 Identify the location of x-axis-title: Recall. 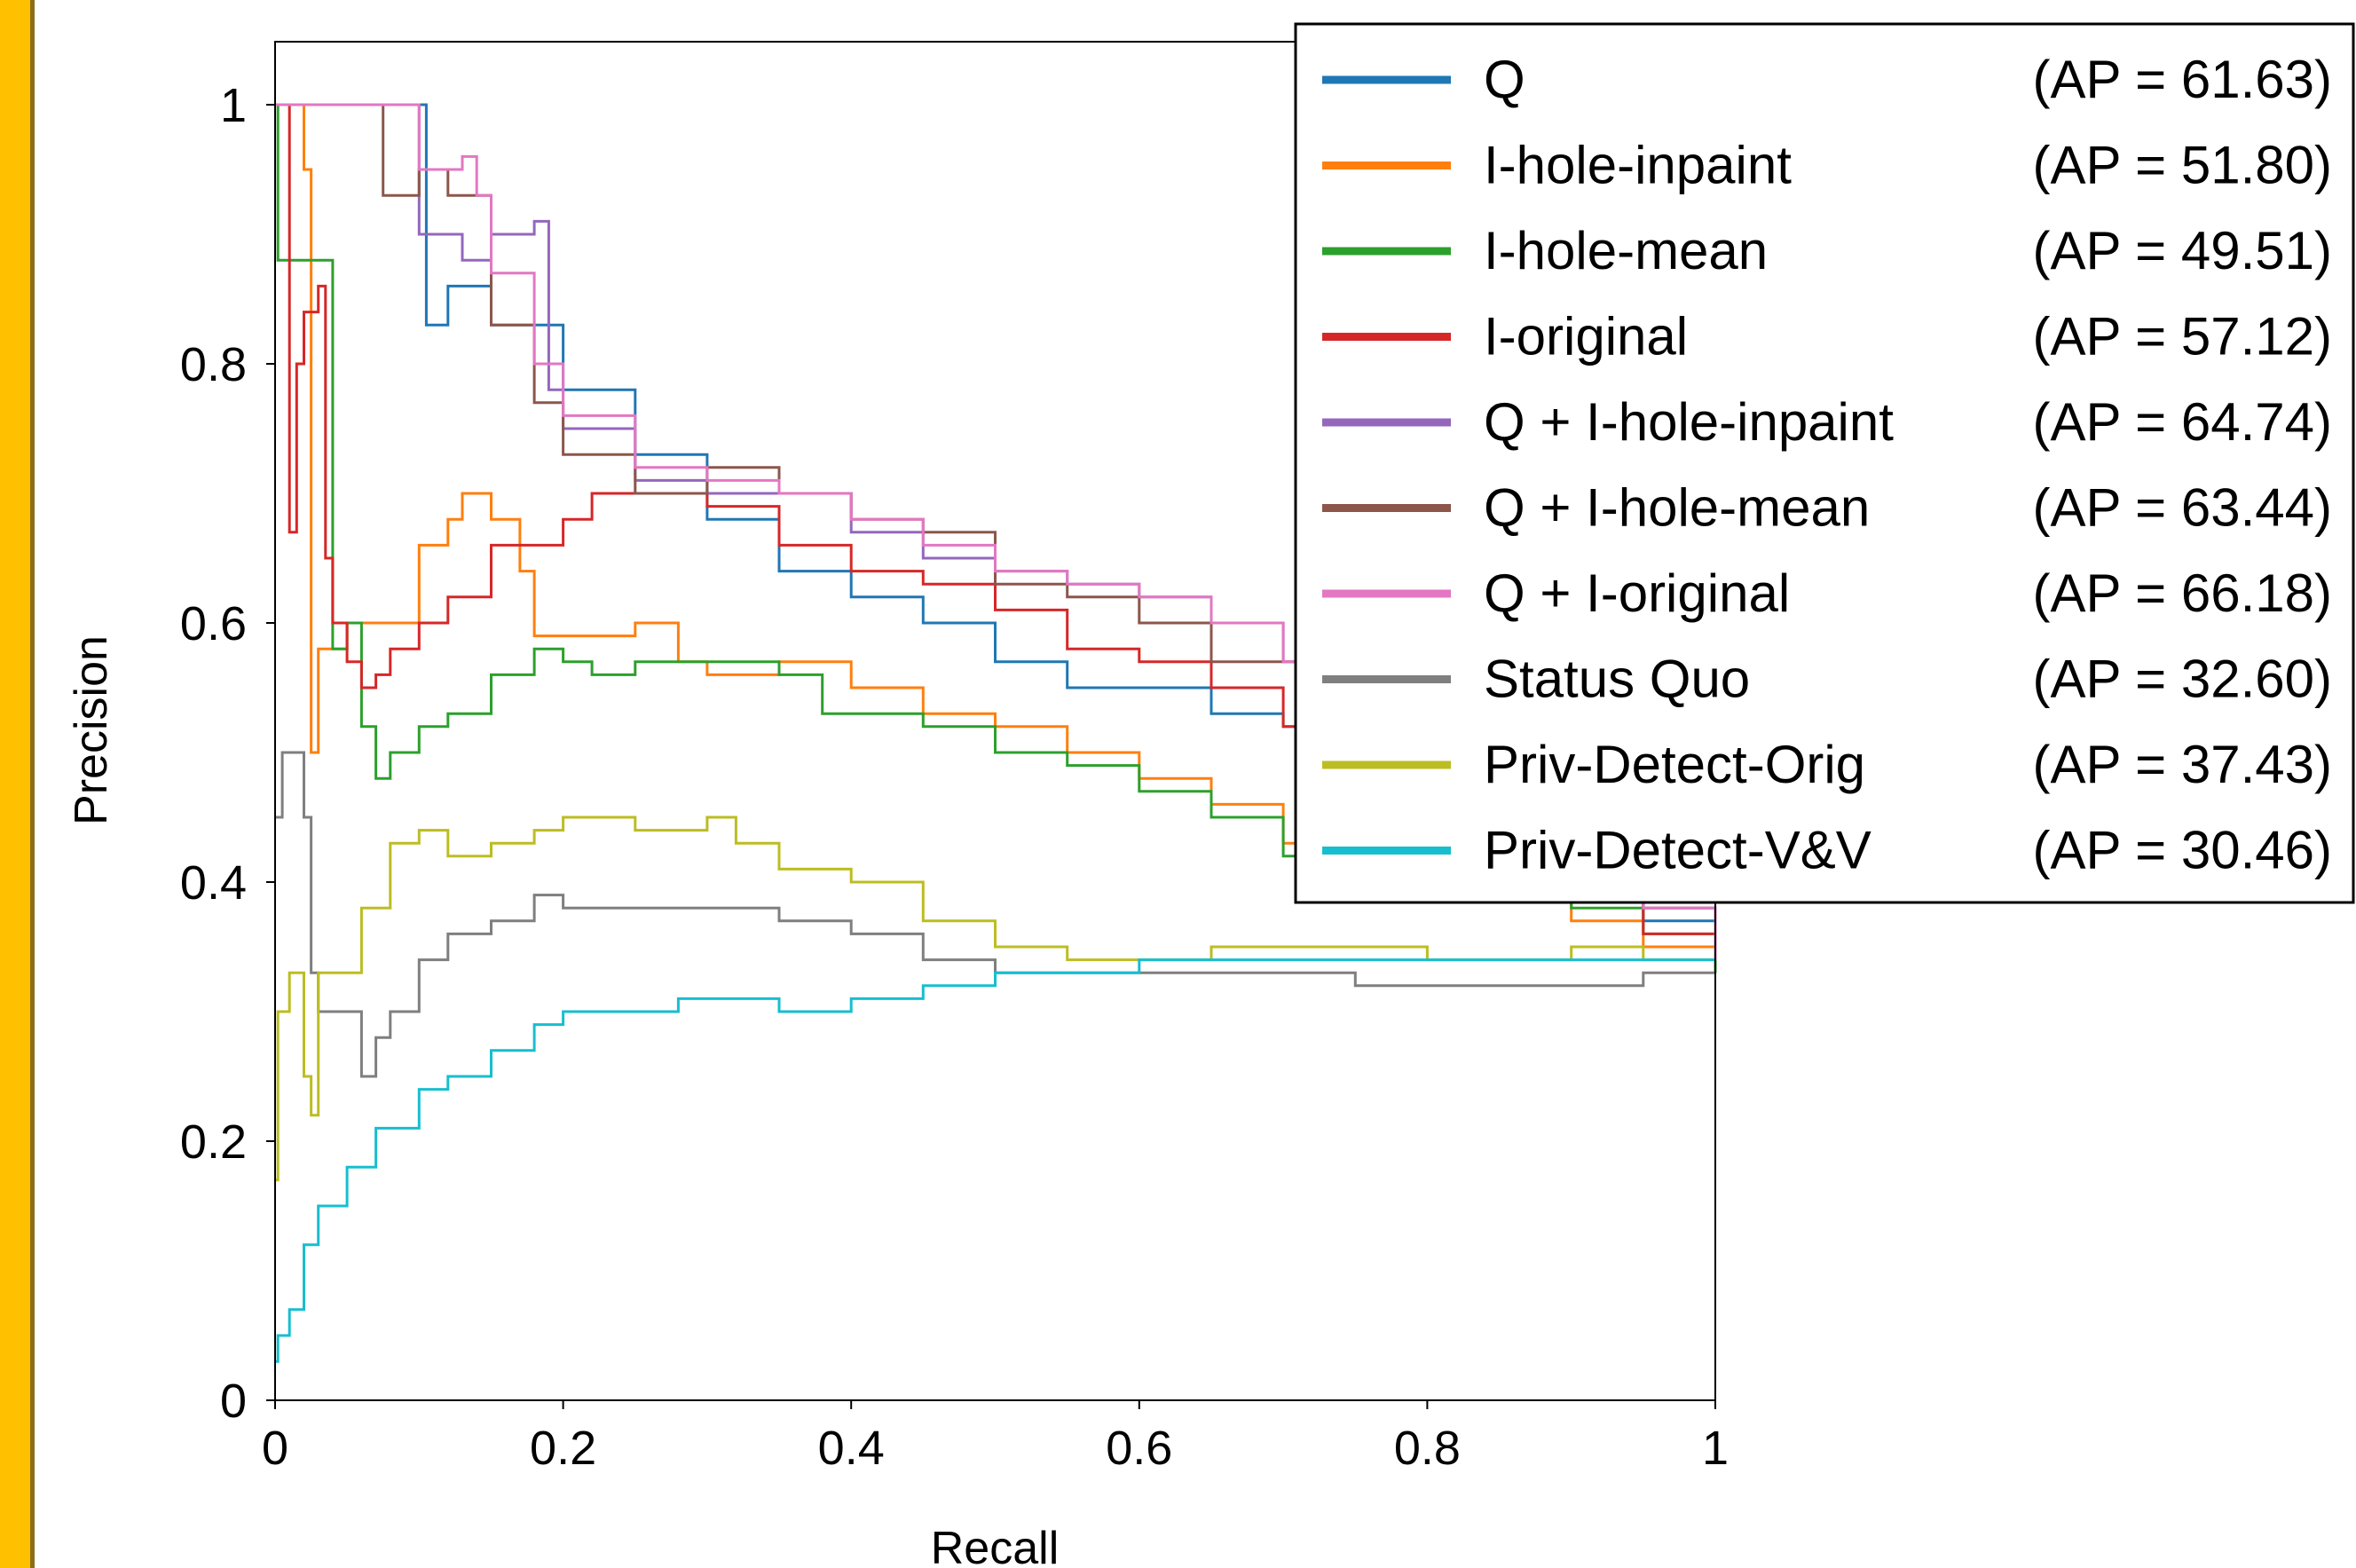
(995, 1546).